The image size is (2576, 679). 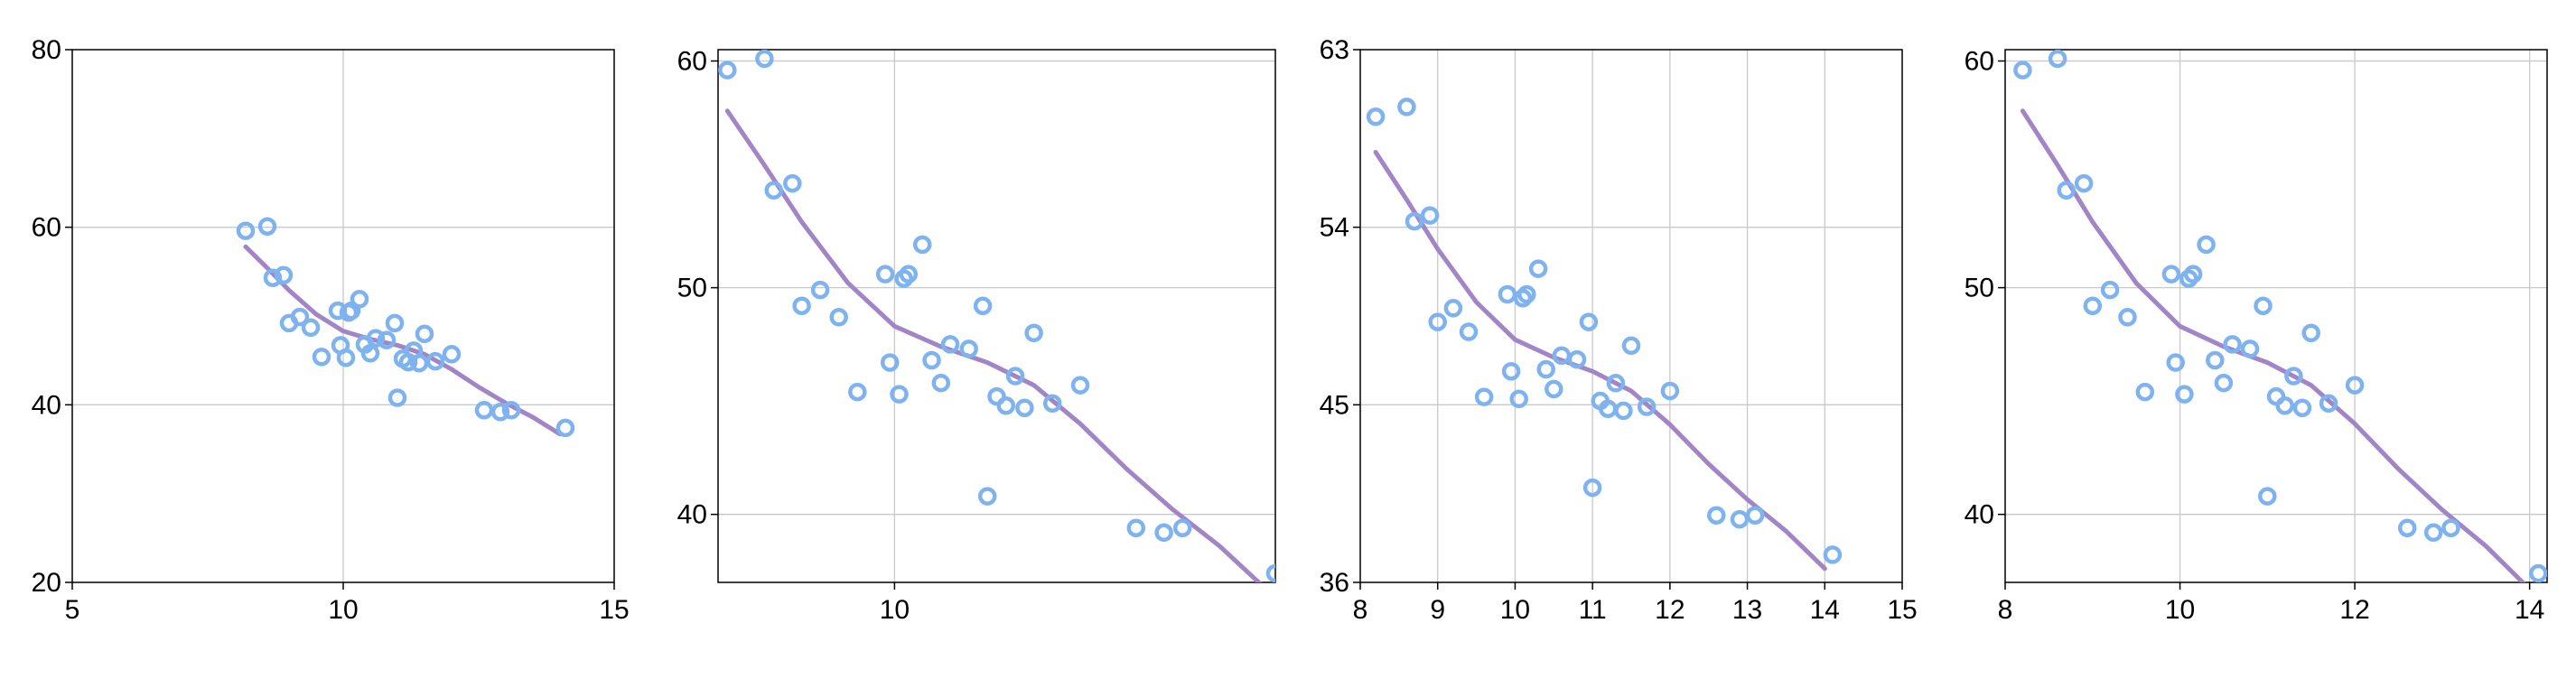 I want to click on x-tick-label: 5, so click(x=73, y=610).